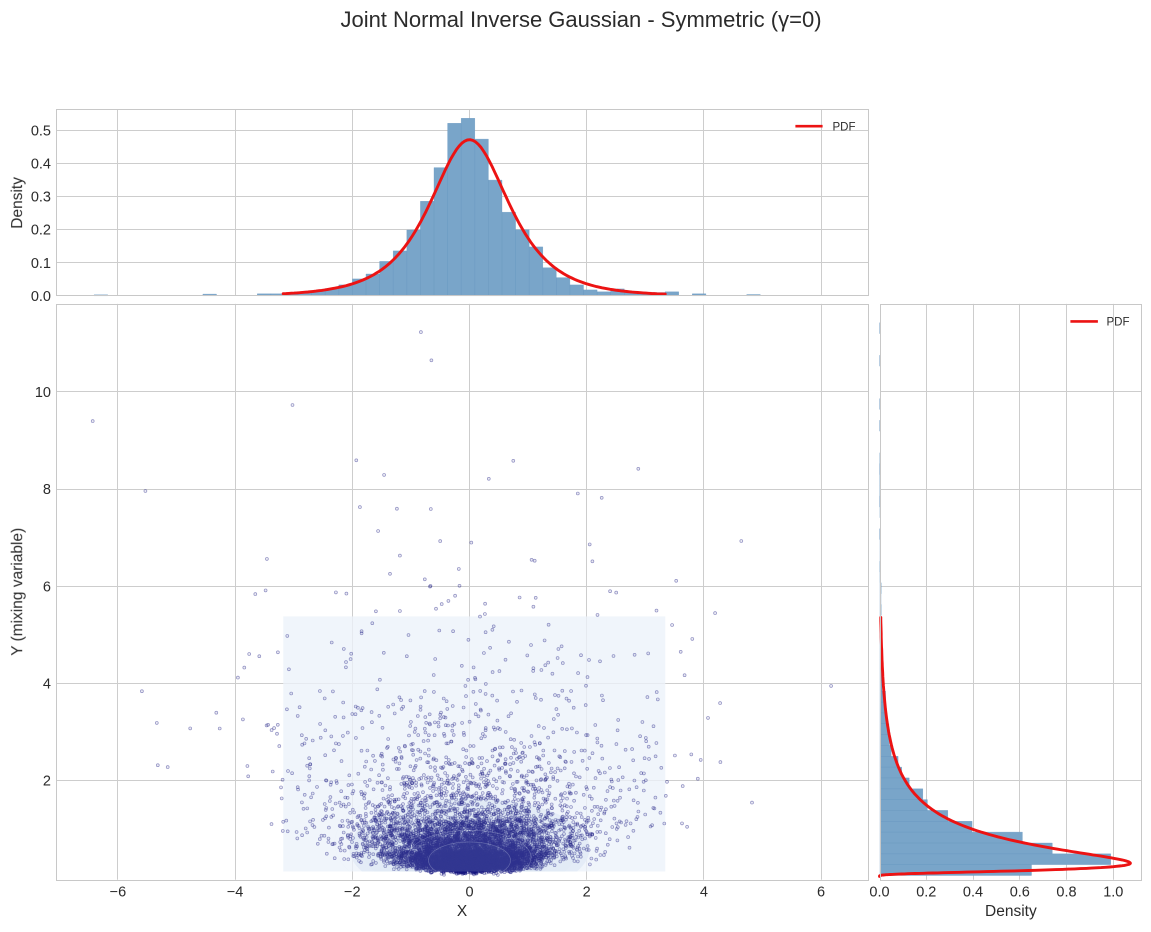 The height and width of the screenshot is (932, 1151). What do you see at coordinates (844, 127) in the screenshot?
I see `svg-text: PDF` at bounding box center [844, 127].